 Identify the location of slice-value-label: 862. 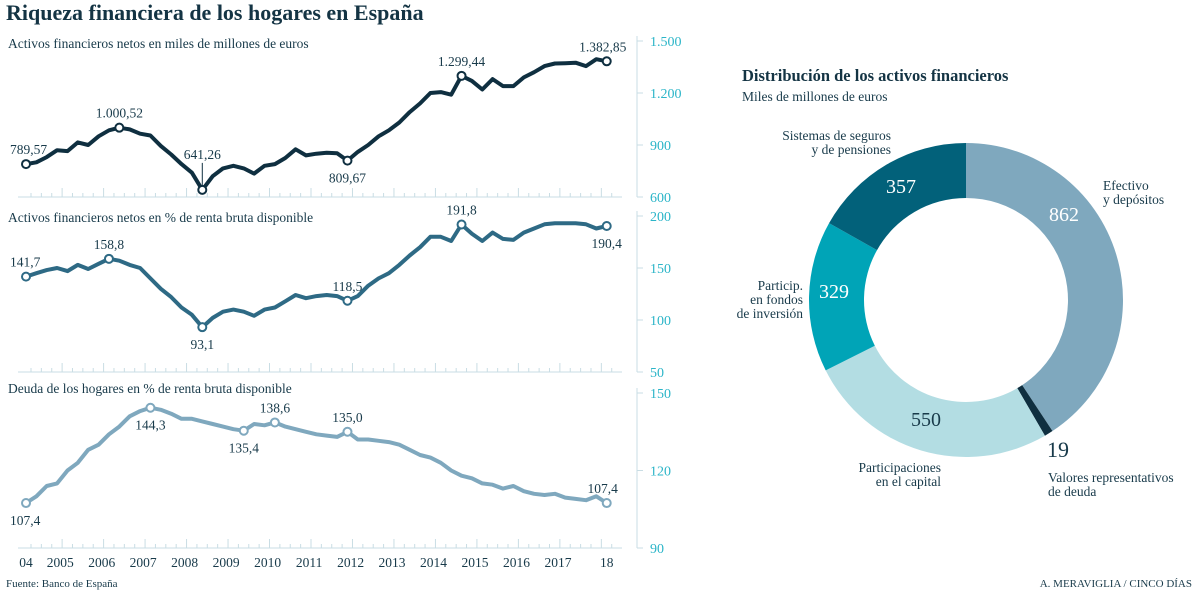
(1064, 215).